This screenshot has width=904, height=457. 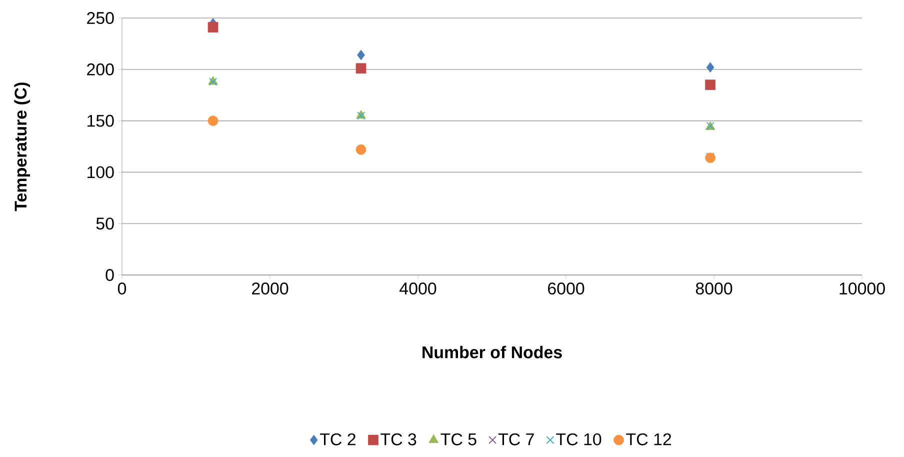 I want to click on x-tick-label: 6000, so click(x=566, y=288).